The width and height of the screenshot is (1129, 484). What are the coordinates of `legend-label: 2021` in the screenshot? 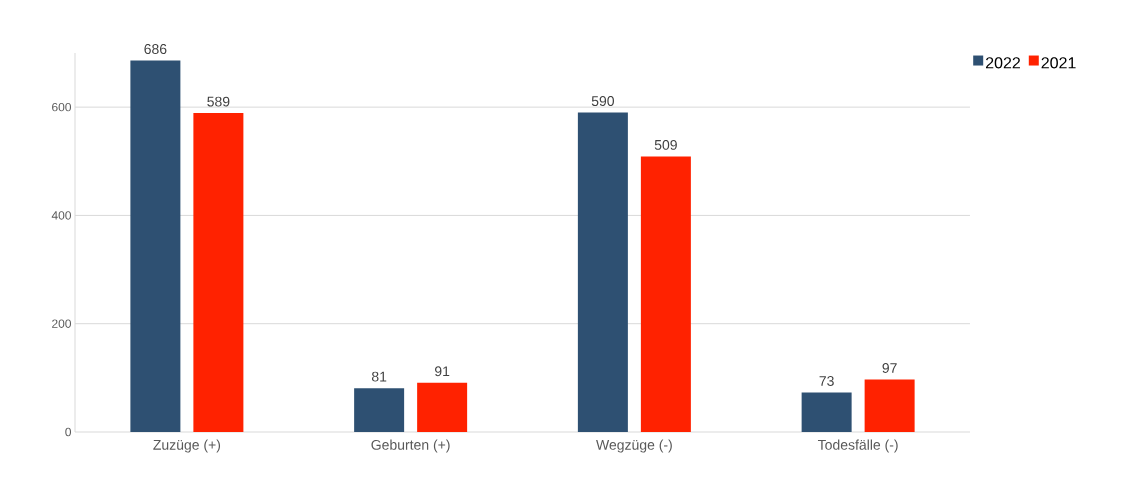 It's located at (1058, 63).